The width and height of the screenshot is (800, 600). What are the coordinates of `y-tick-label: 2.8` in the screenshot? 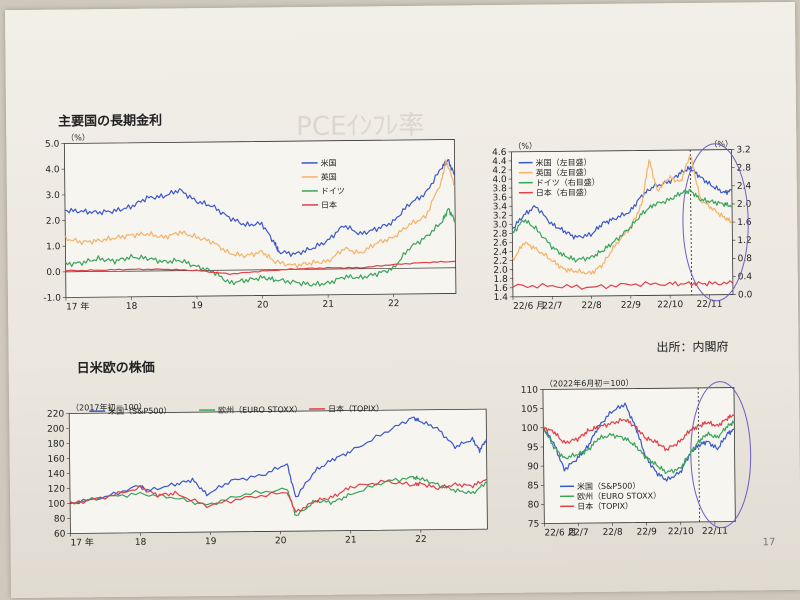 It's located at (500, 234).